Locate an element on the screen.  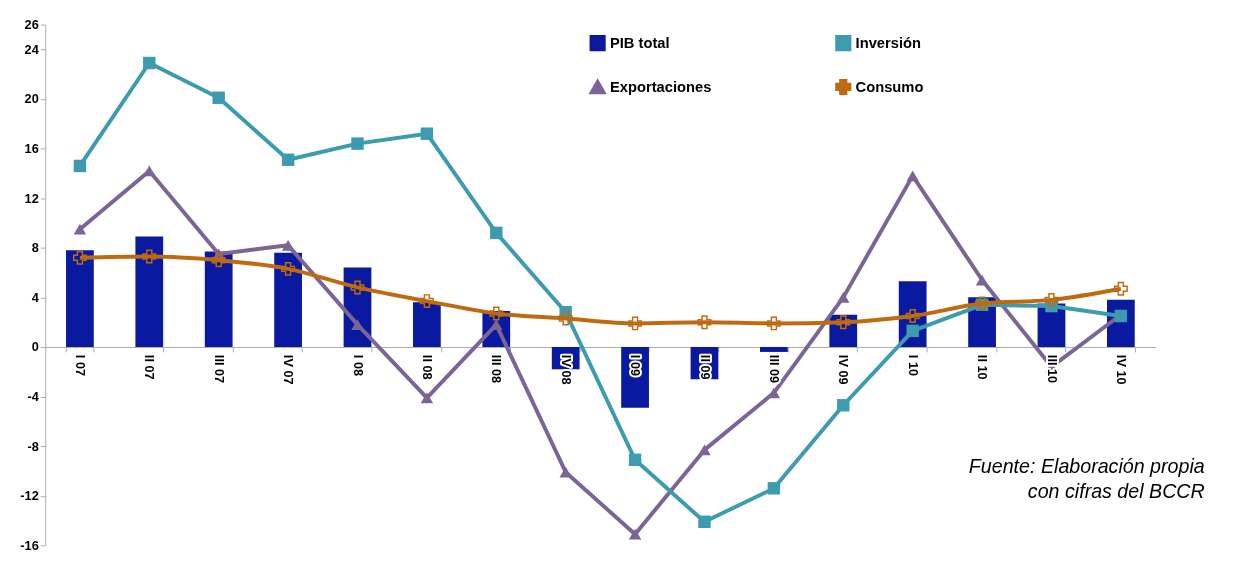
legend-label: Consumo is located at coordinates (889, 86).